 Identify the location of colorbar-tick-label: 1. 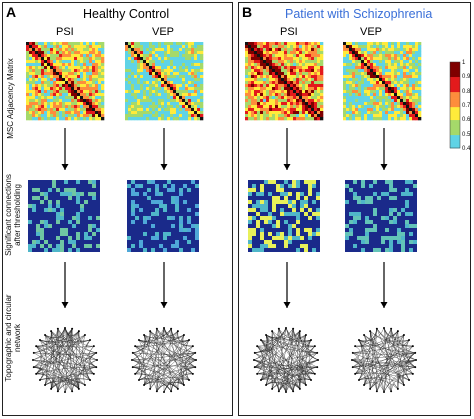
(464, 63).